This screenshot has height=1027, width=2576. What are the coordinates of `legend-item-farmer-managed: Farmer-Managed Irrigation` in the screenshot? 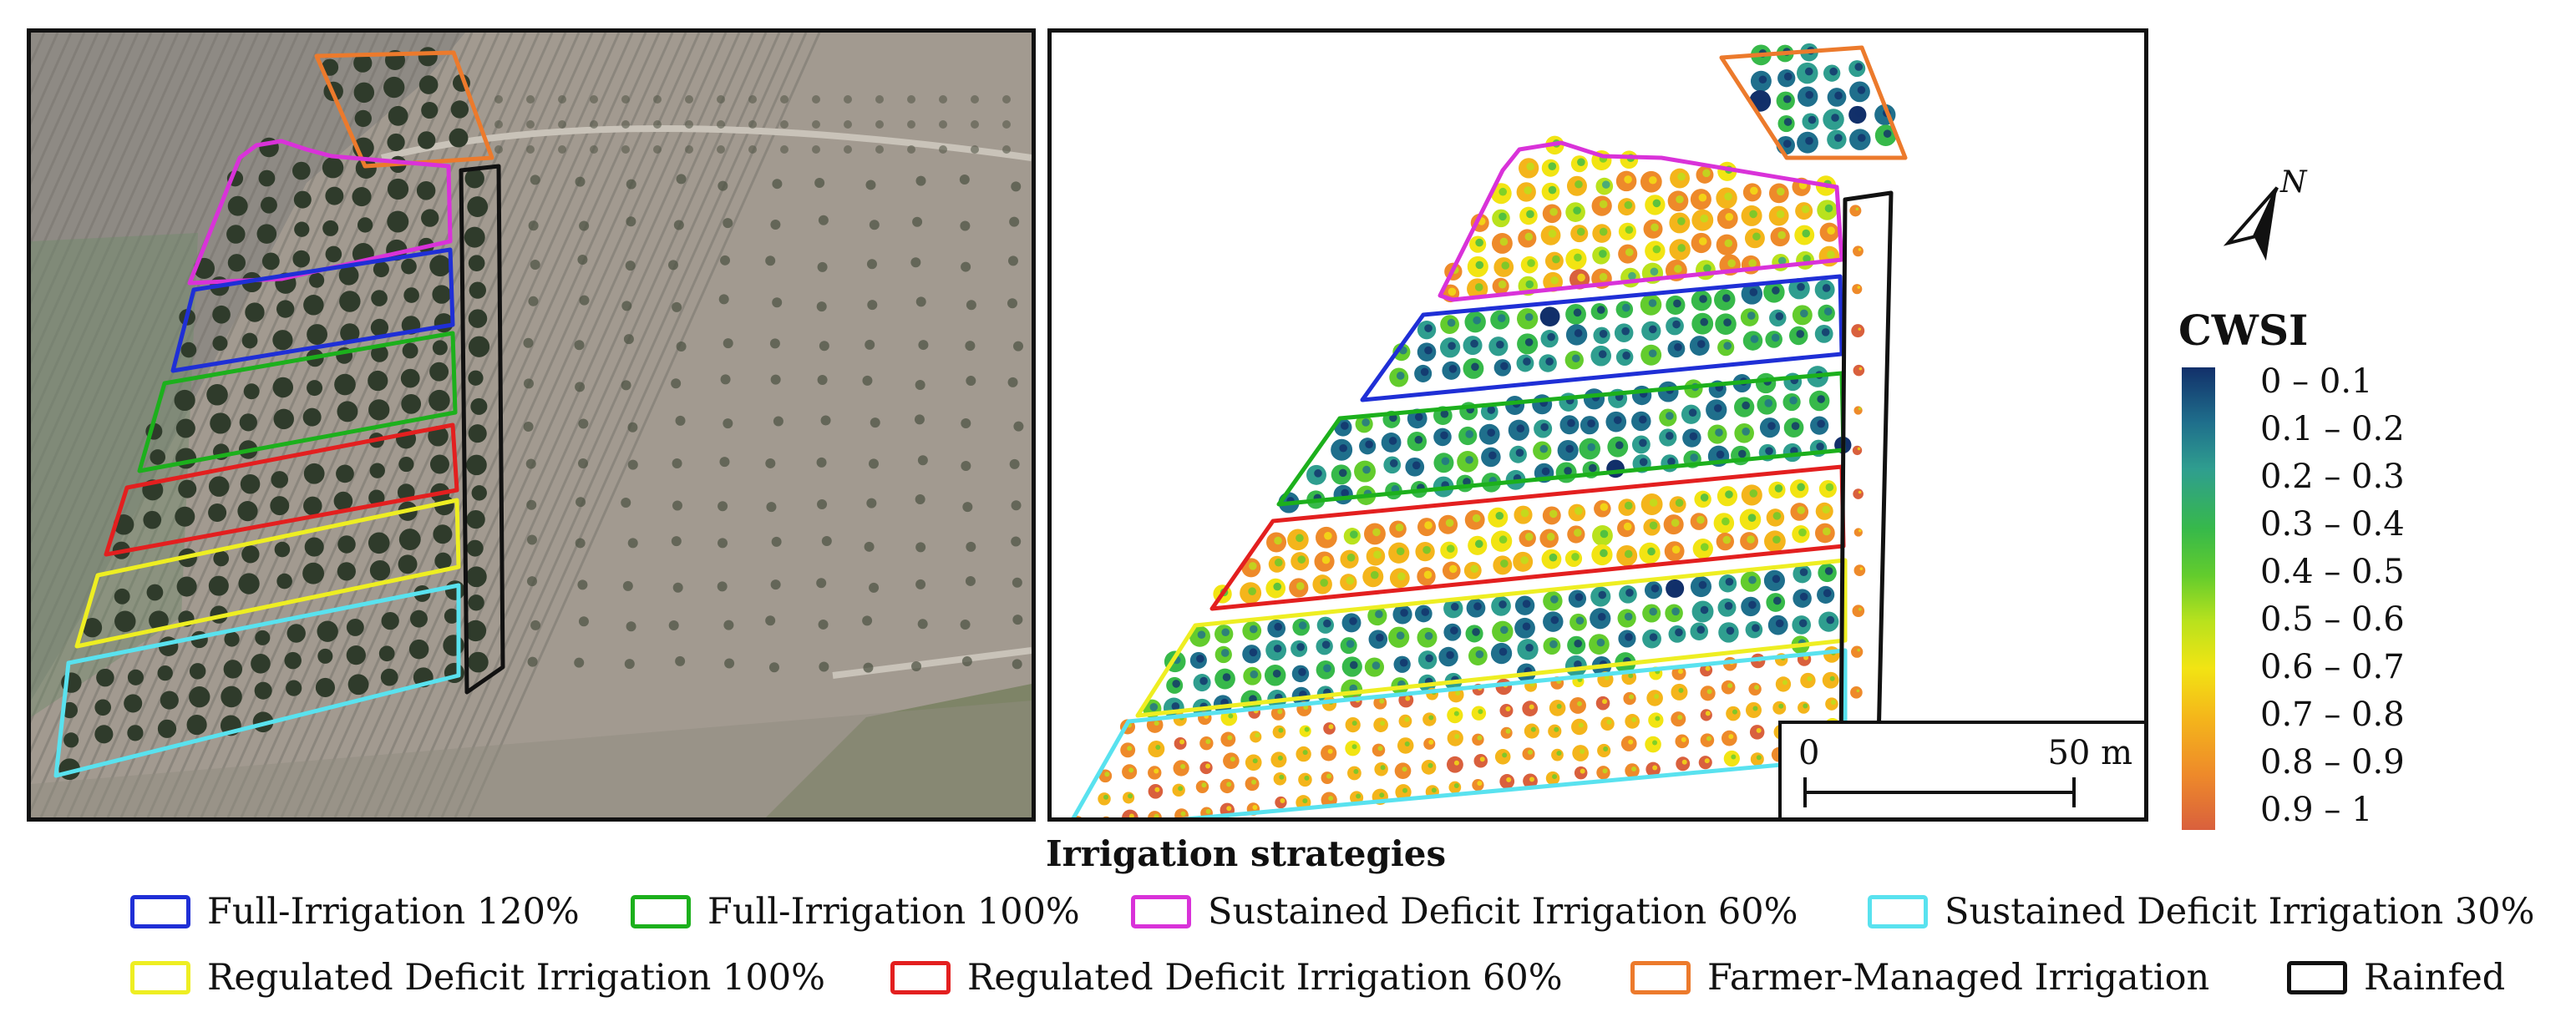 It's located at (1919, 978).